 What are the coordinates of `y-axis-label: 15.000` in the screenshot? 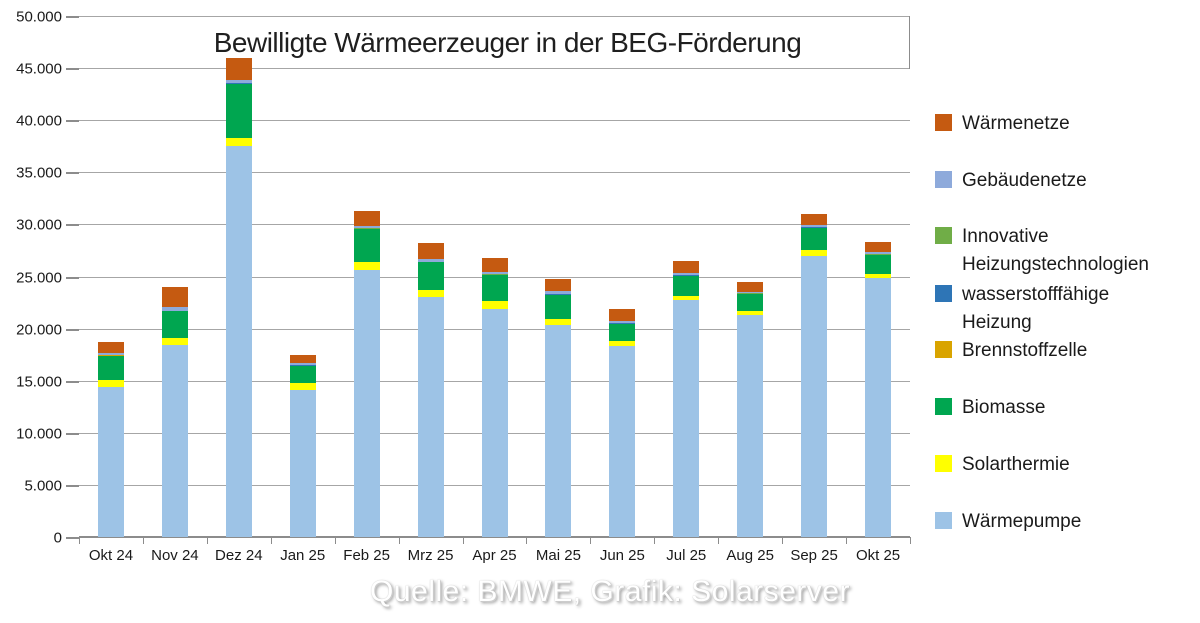 It's located at (39, 382).